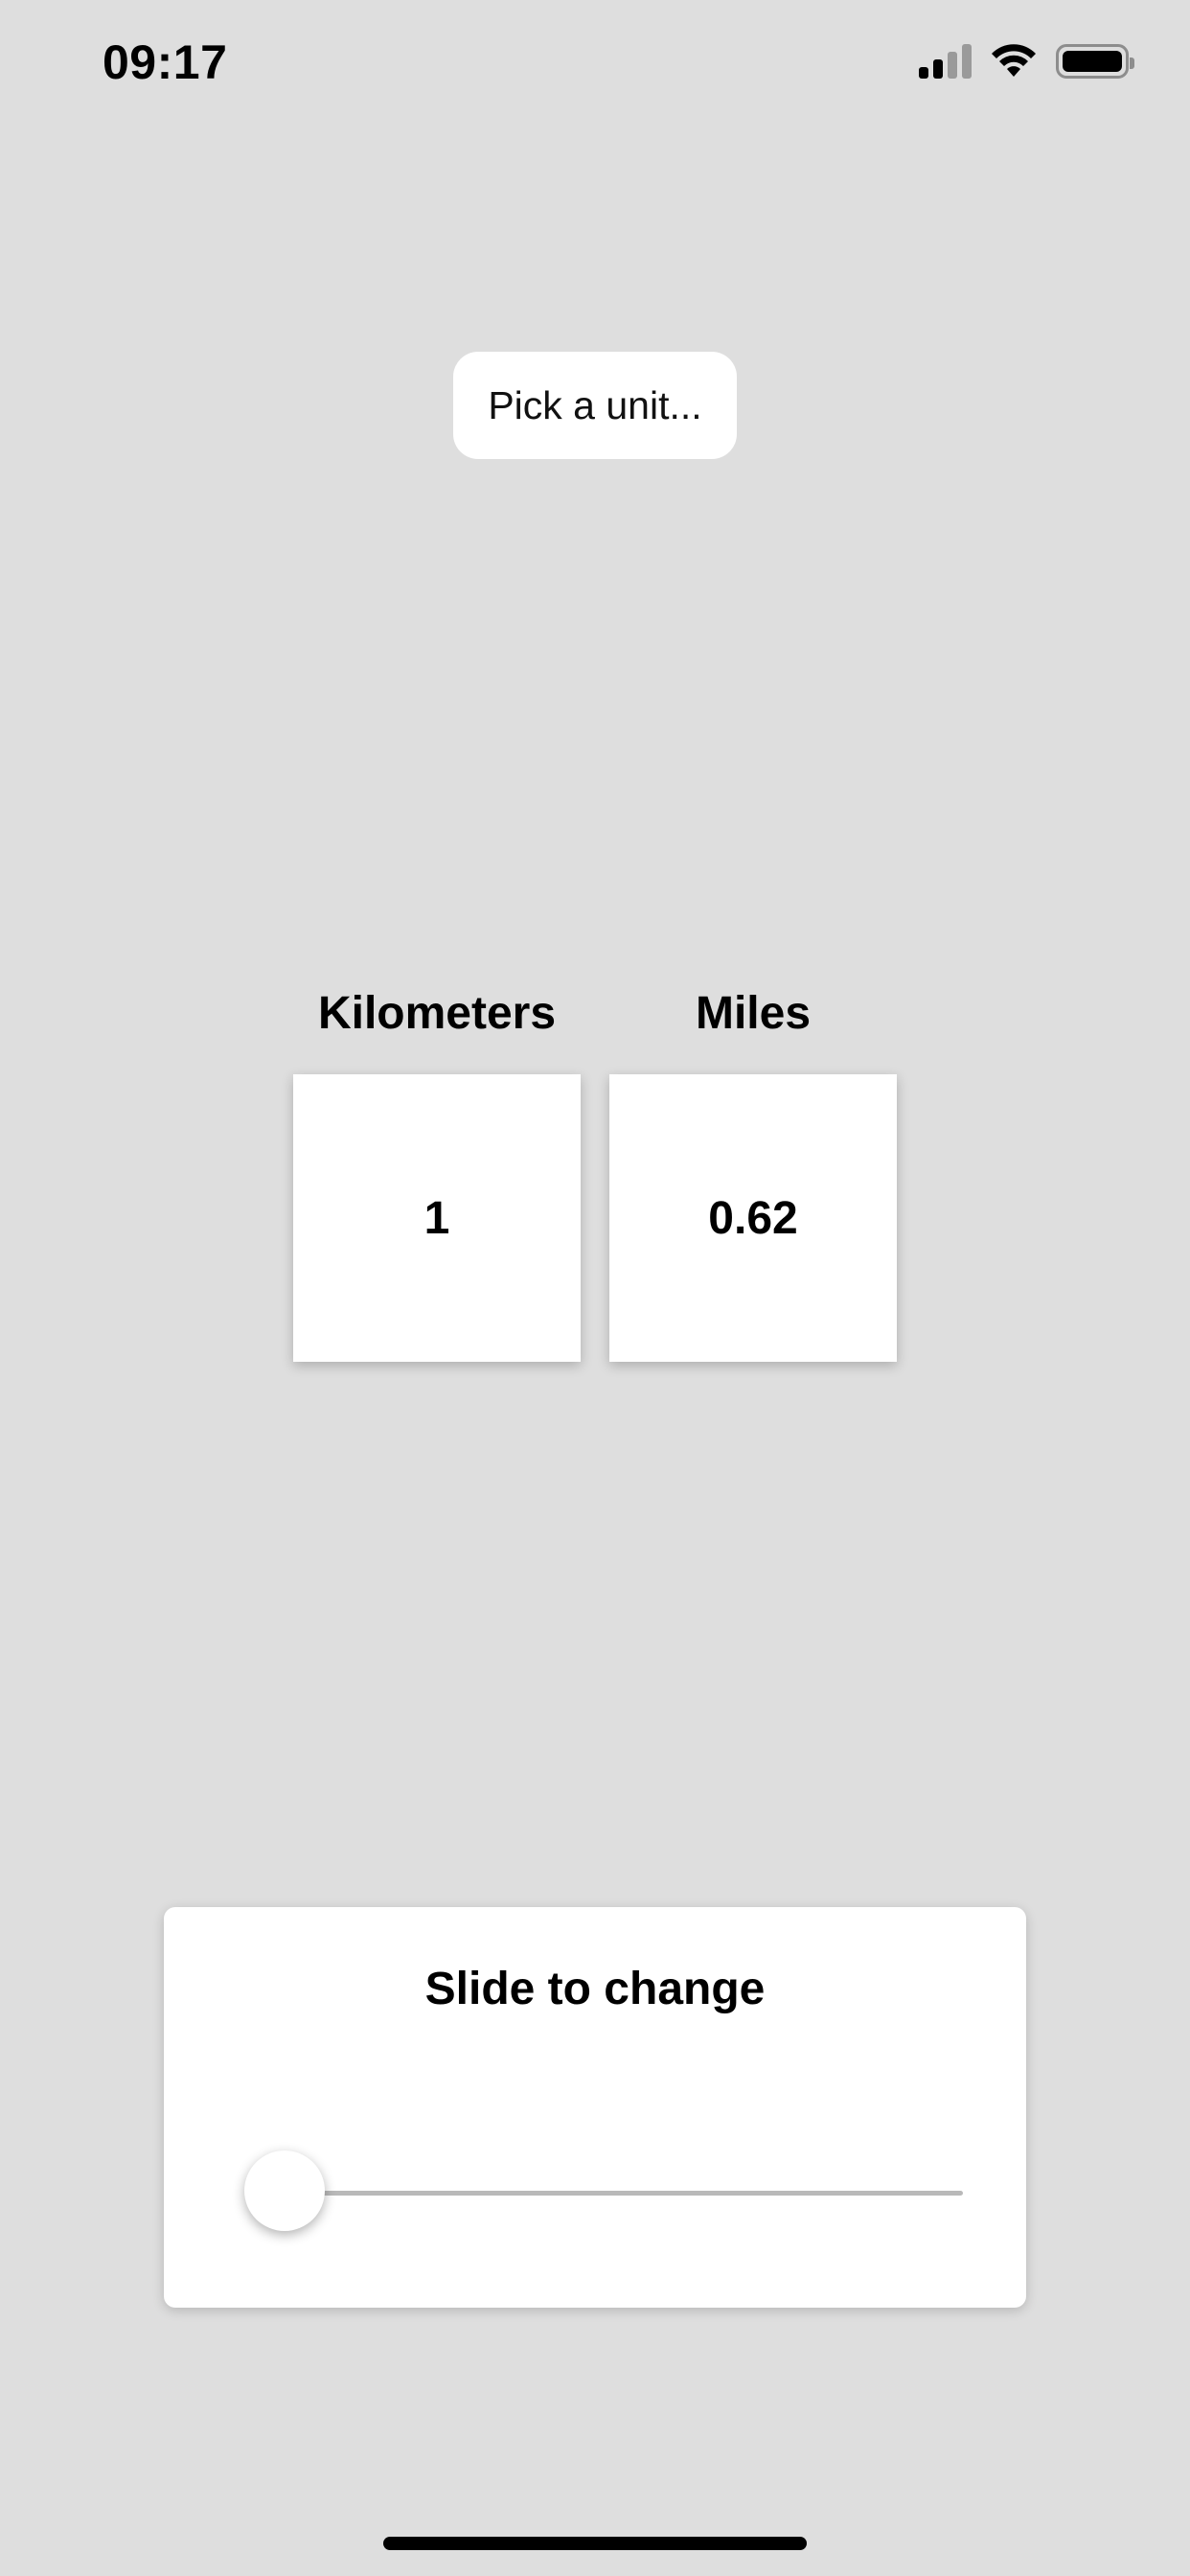  I want to click on to-unit-label: Miles, so click(754, 1013).